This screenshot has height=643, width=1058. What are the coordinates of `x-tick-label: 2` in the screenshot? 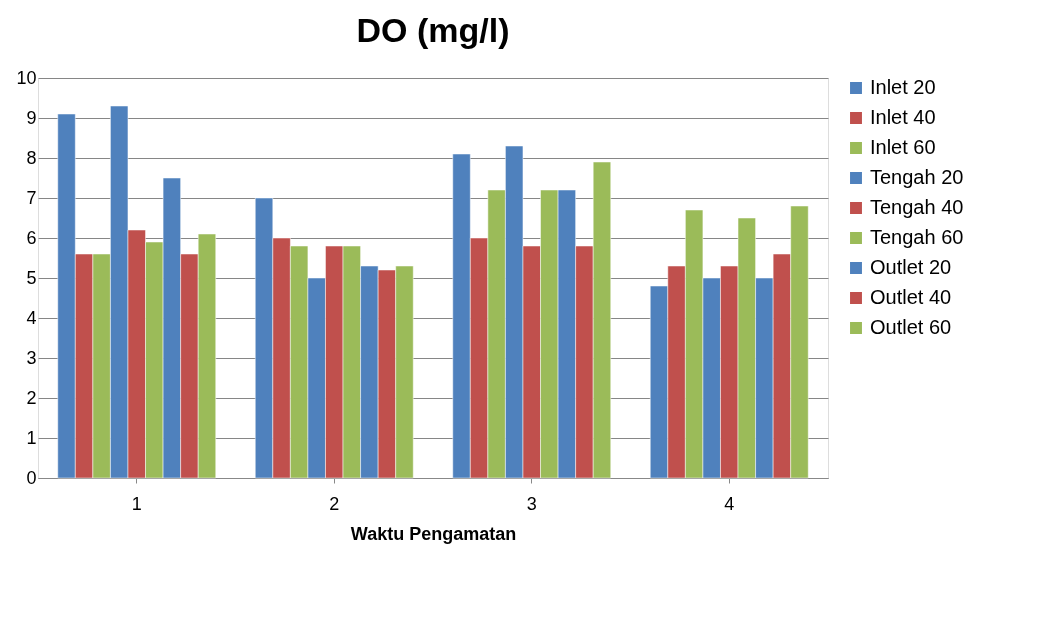 It's located at (334, 503).